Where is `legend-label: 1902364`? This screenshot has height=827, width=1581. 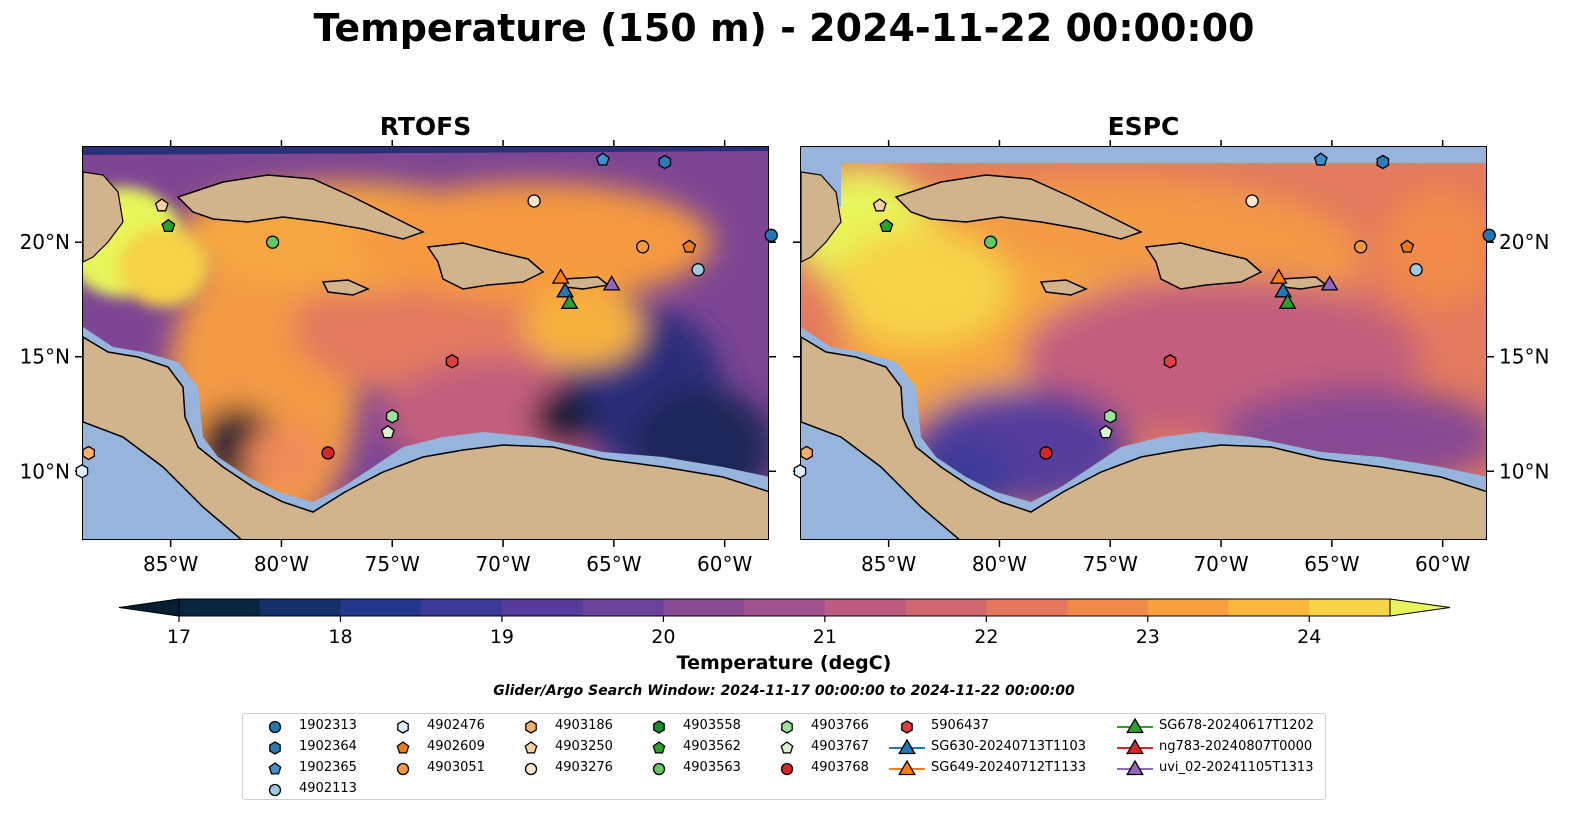
legend-label: 1902364 is located at coordinates (328, 746).